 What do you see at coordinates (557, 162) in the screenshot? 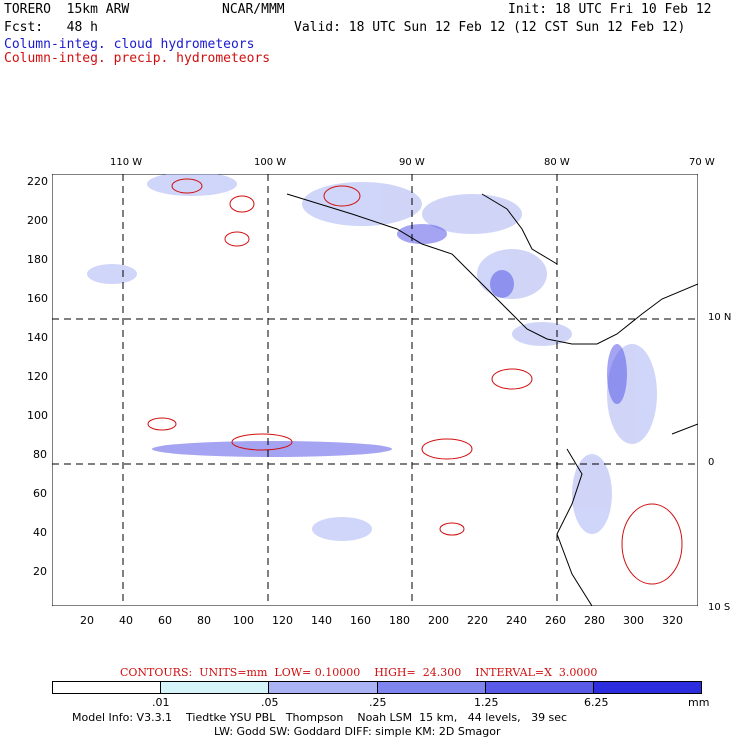
I see `lon-label-80w: 80 W` at bounding box center [557, 162].